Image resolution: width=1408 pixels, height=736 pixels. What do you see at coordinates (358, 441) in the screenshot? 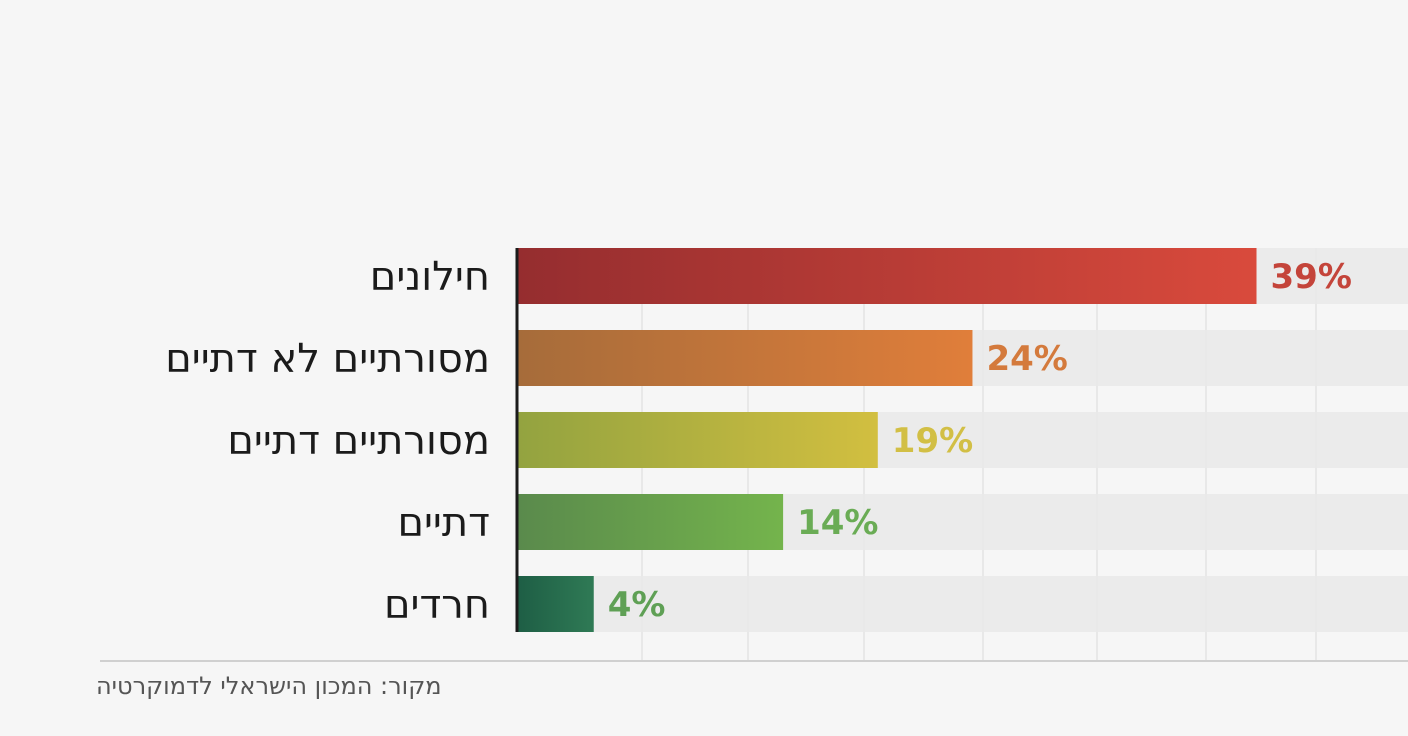
I see `category-label: מסורתיים דתיים` at bounding box center [358, 441].